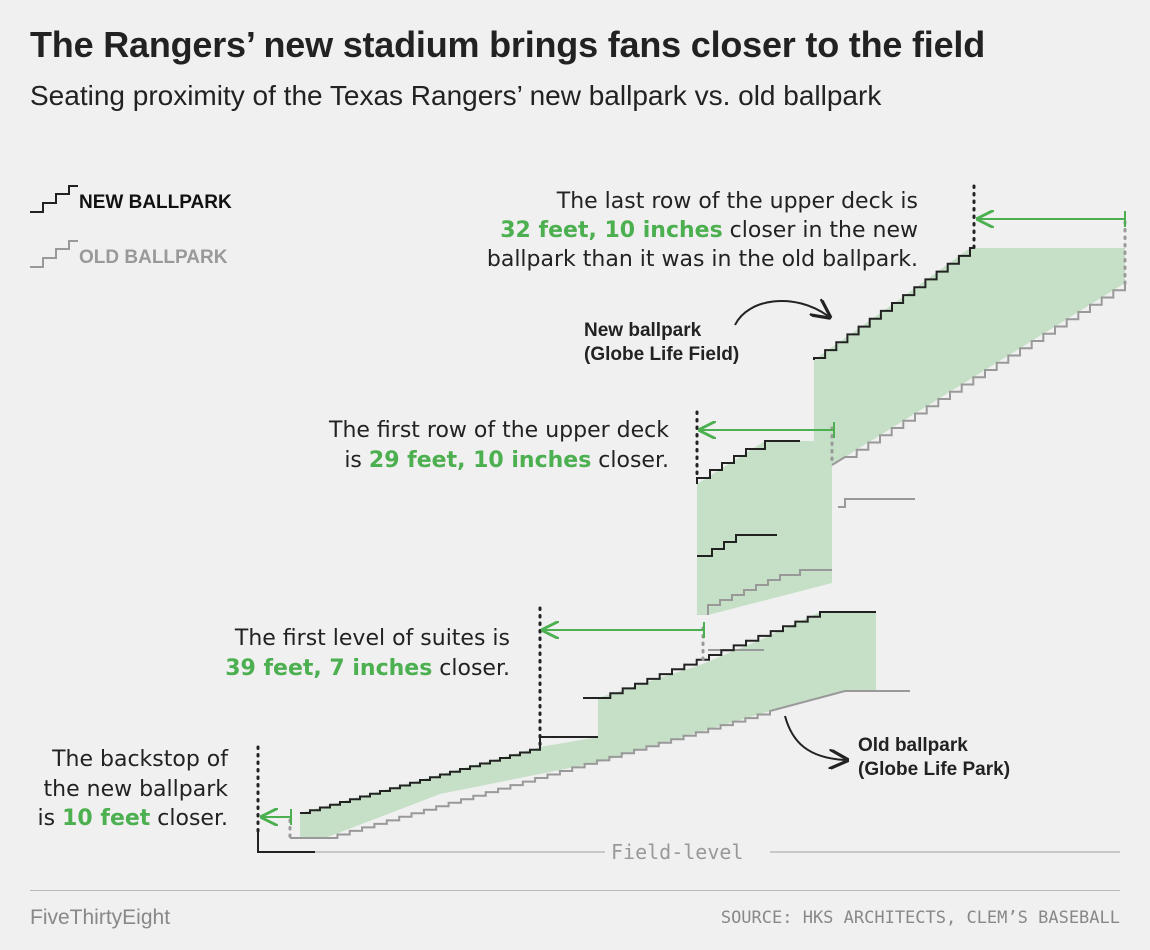 This screenshot has width=1150, height=950. What do you see at coordinates (131, 226) in the screenshot?
I see `legend: NEW BALLPARK OLD BALLPARK` at bounding box center [131, 226].